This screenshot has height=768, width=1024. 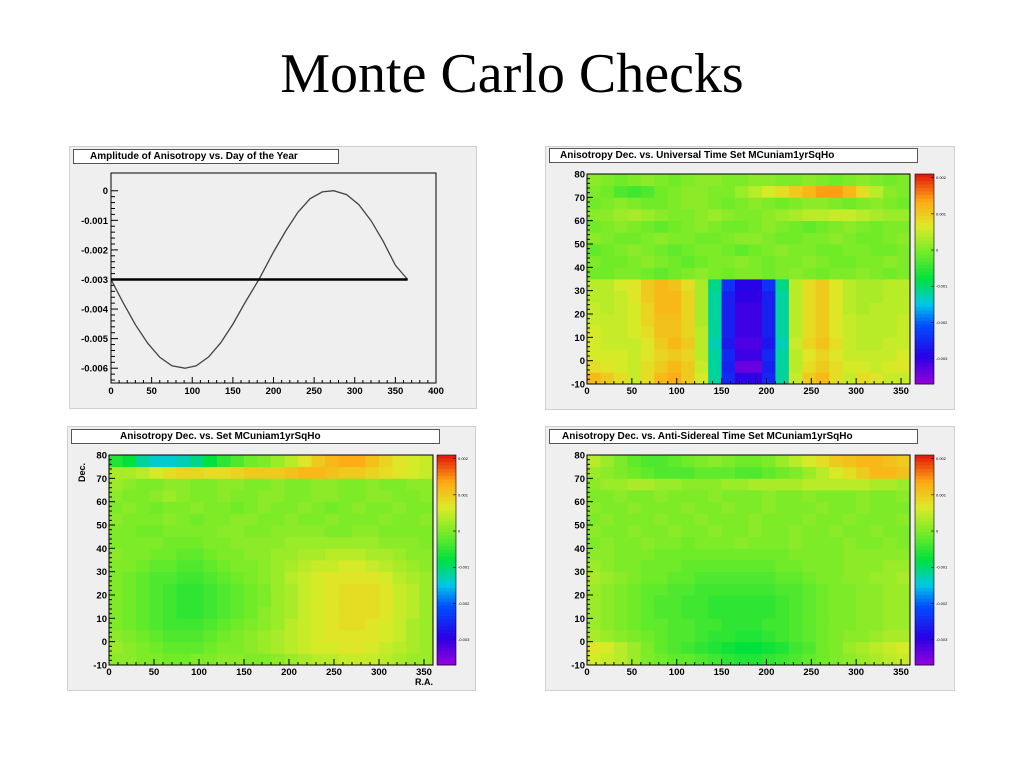 What do you see at coordinates (941, 458) in the screenshot?
I see `colorbar-tick-label: 0.002` at bounding box center [941, 458].